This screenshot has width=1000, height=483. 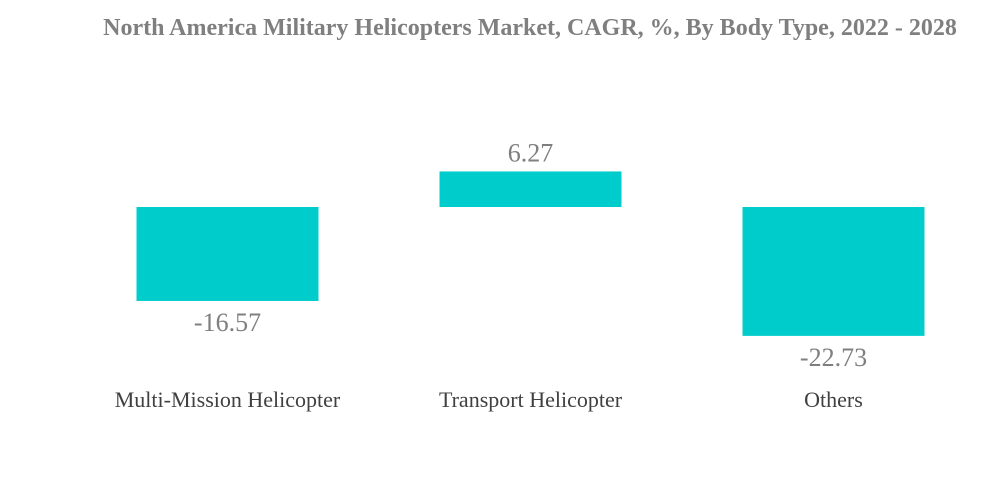 What do you see at coordinates (228, 399) in the screenshot?
I see `category-label-0: Multi-Mission Helicopter` at bounding box center [228, 399].